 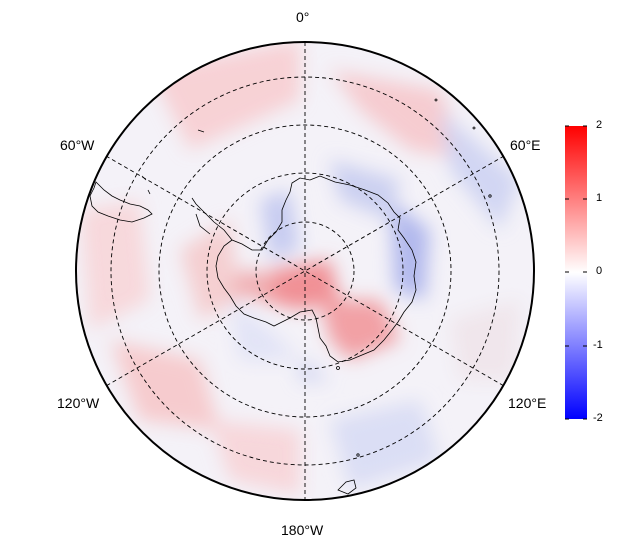 I want to click on antarctica-coastline, so click(x=316, y=269).